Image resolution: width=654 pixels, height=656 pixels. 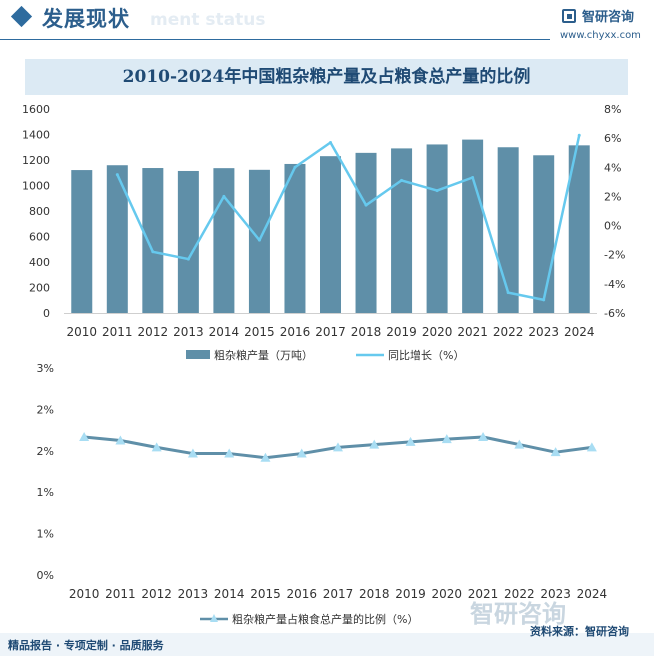 I want to click on growth-point-2024, so click(x=579, y=135).